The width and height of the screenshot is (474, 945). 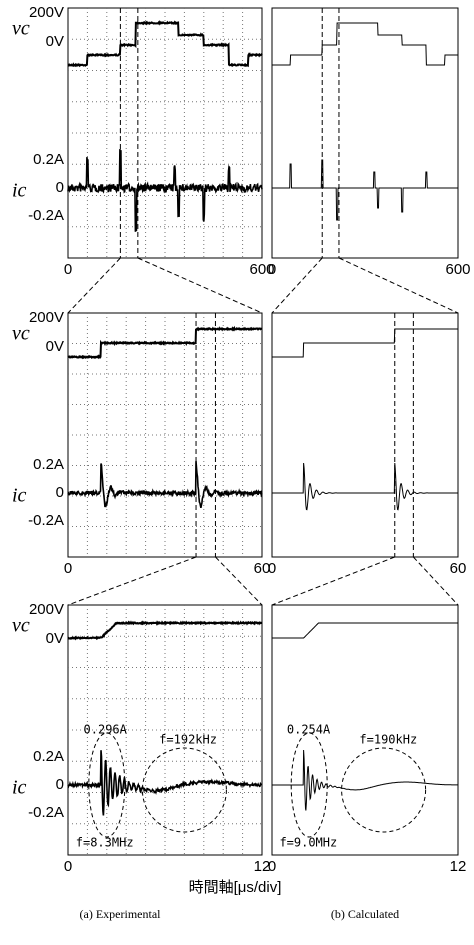 What do you see at coordinates (308, 843) in the screenshot?
I see `annotation: f=9.0MHz` at bounding box center [308, 843].